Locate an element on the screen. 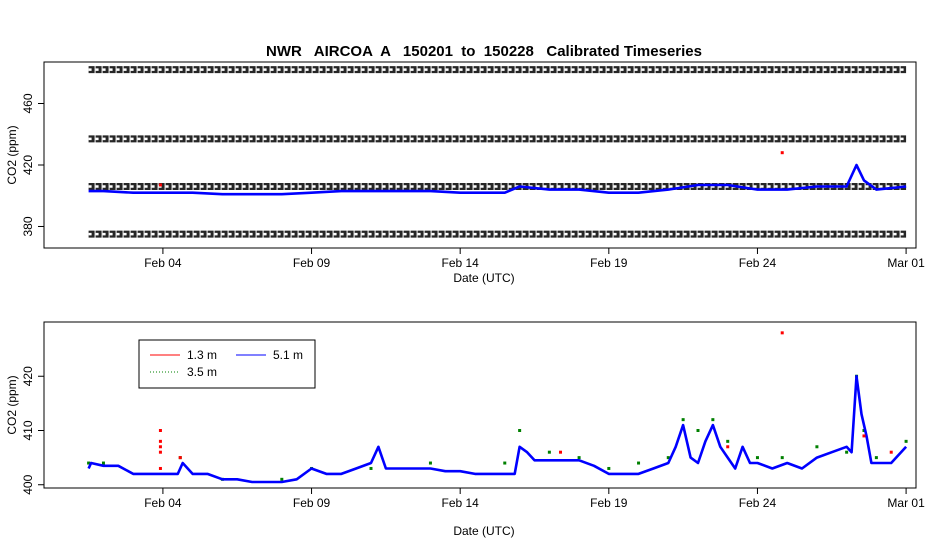 The width and height of the screenshot is (936, 540). top-x-axis: Feb 04 Feb 09 Feb 14 Feb 19 Feb 24 Mar 01 is located at coordinates (534, 259).